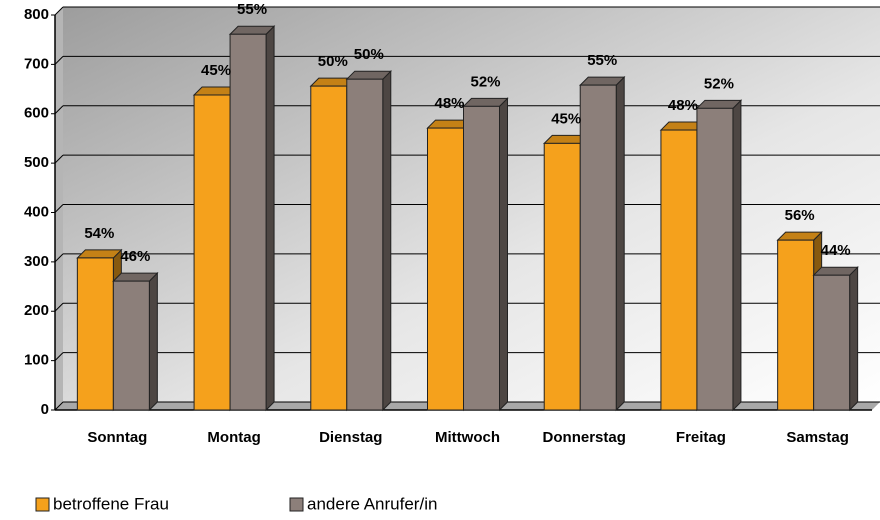 This screenshot has width=880, height=520. I want to click on data-label: 44%, so click(836, 250).